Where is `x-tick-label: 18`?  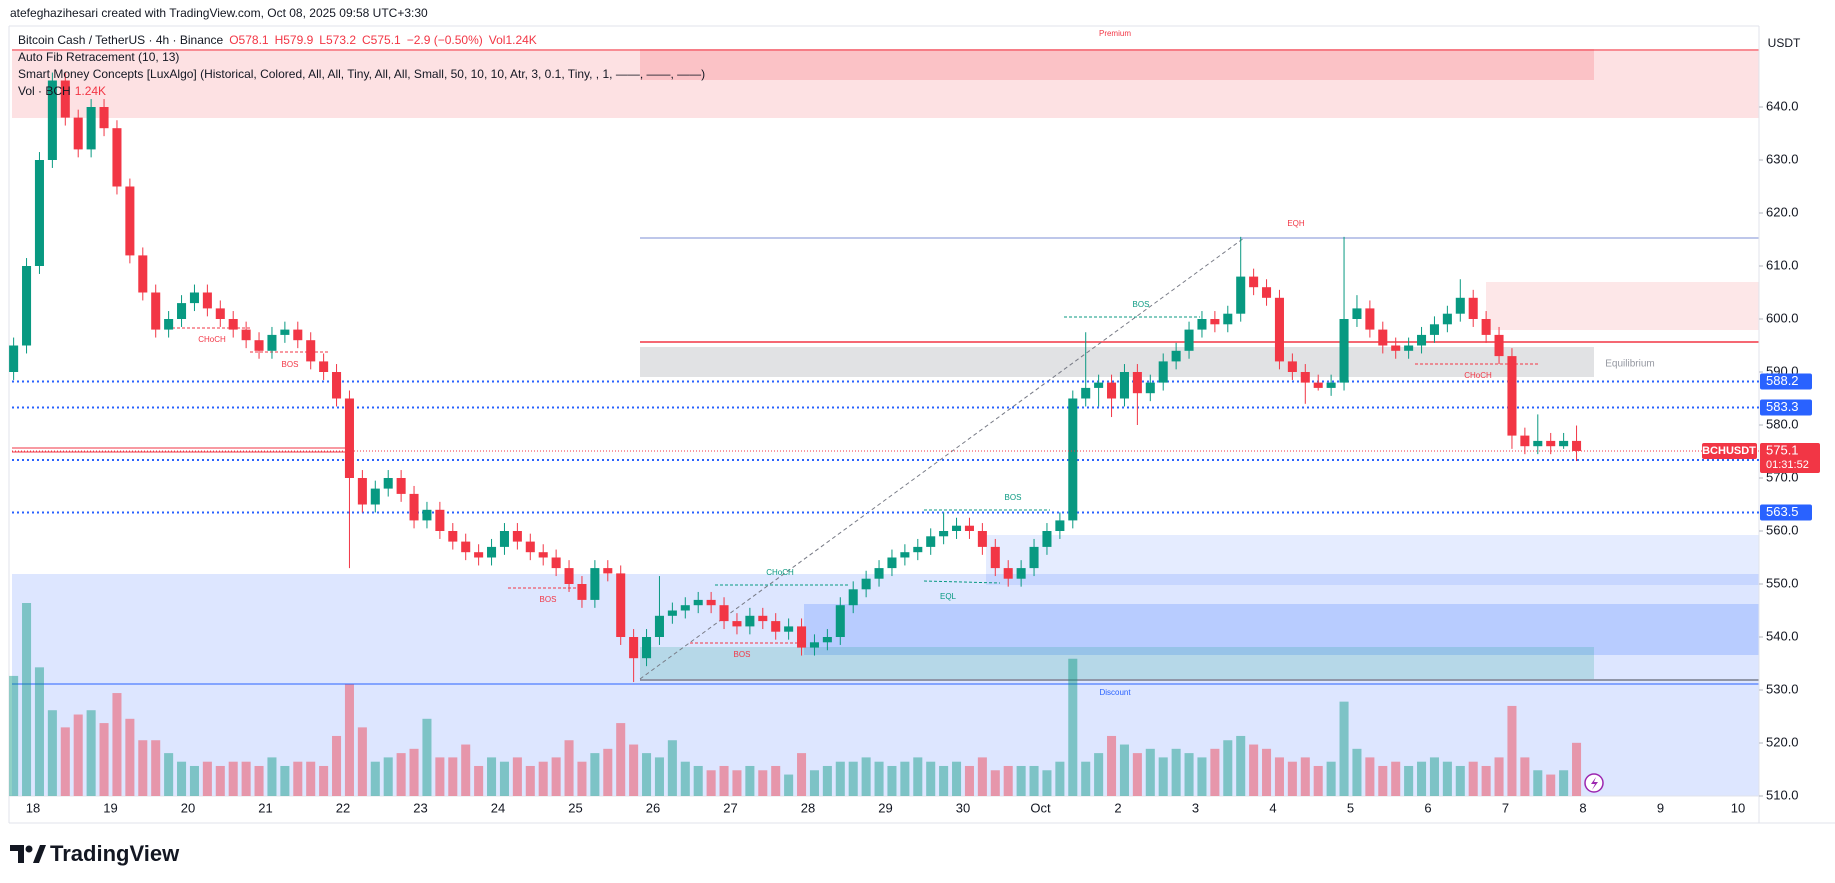 x-tick-label: 18 is located at coordinates (33, 807).